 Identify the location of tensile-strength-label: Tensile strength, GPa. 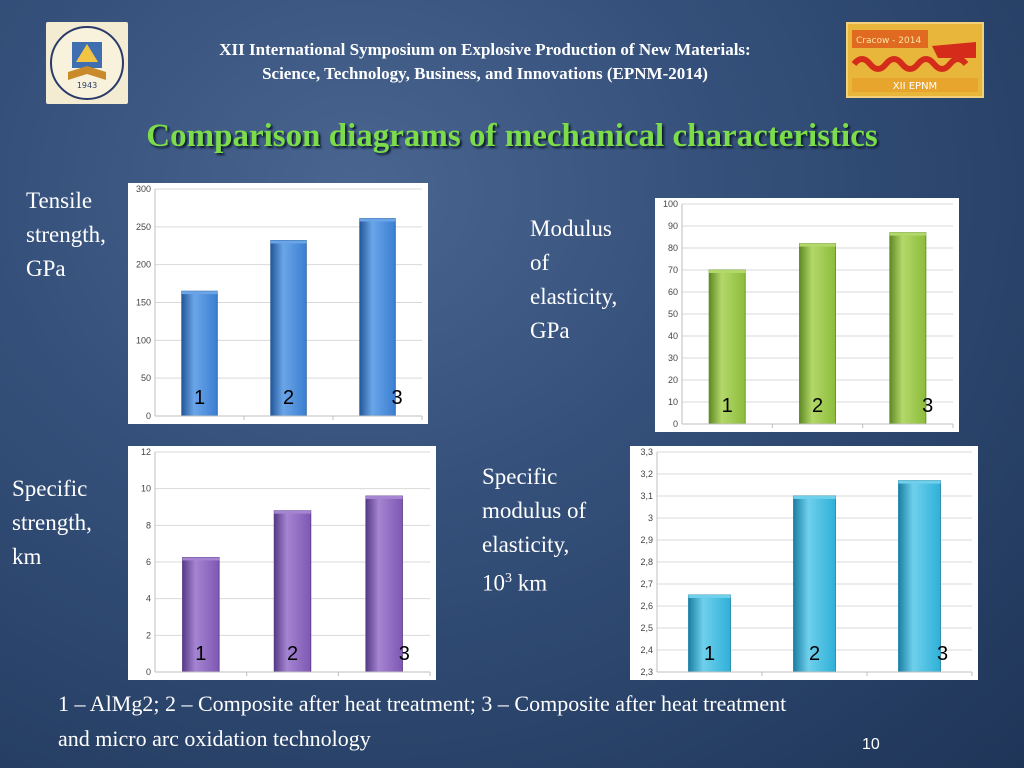
(66, 235).